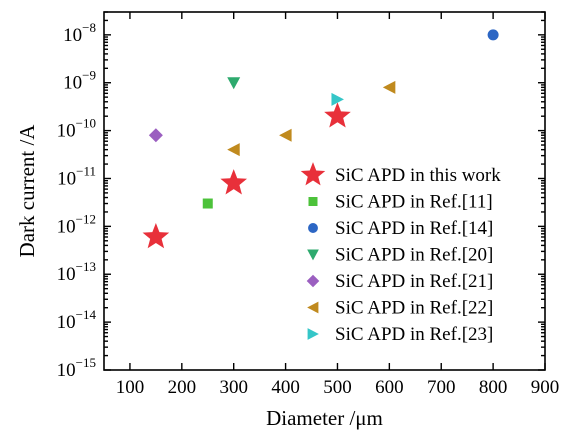 The height and width of the screenshot is (444, 575). Describe the element at coordinates (76, 129) in the screenshot. I see `y-tick-label: 10⁻¹⁰` at that location.